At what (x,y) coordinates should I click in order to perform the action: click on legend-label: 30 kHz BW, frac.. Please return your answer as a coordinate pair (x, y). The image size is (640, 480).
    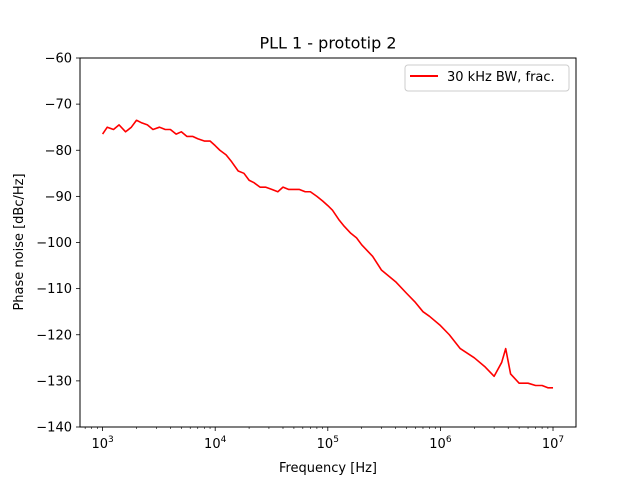
    Looking at the image, I should click on (501, 77).